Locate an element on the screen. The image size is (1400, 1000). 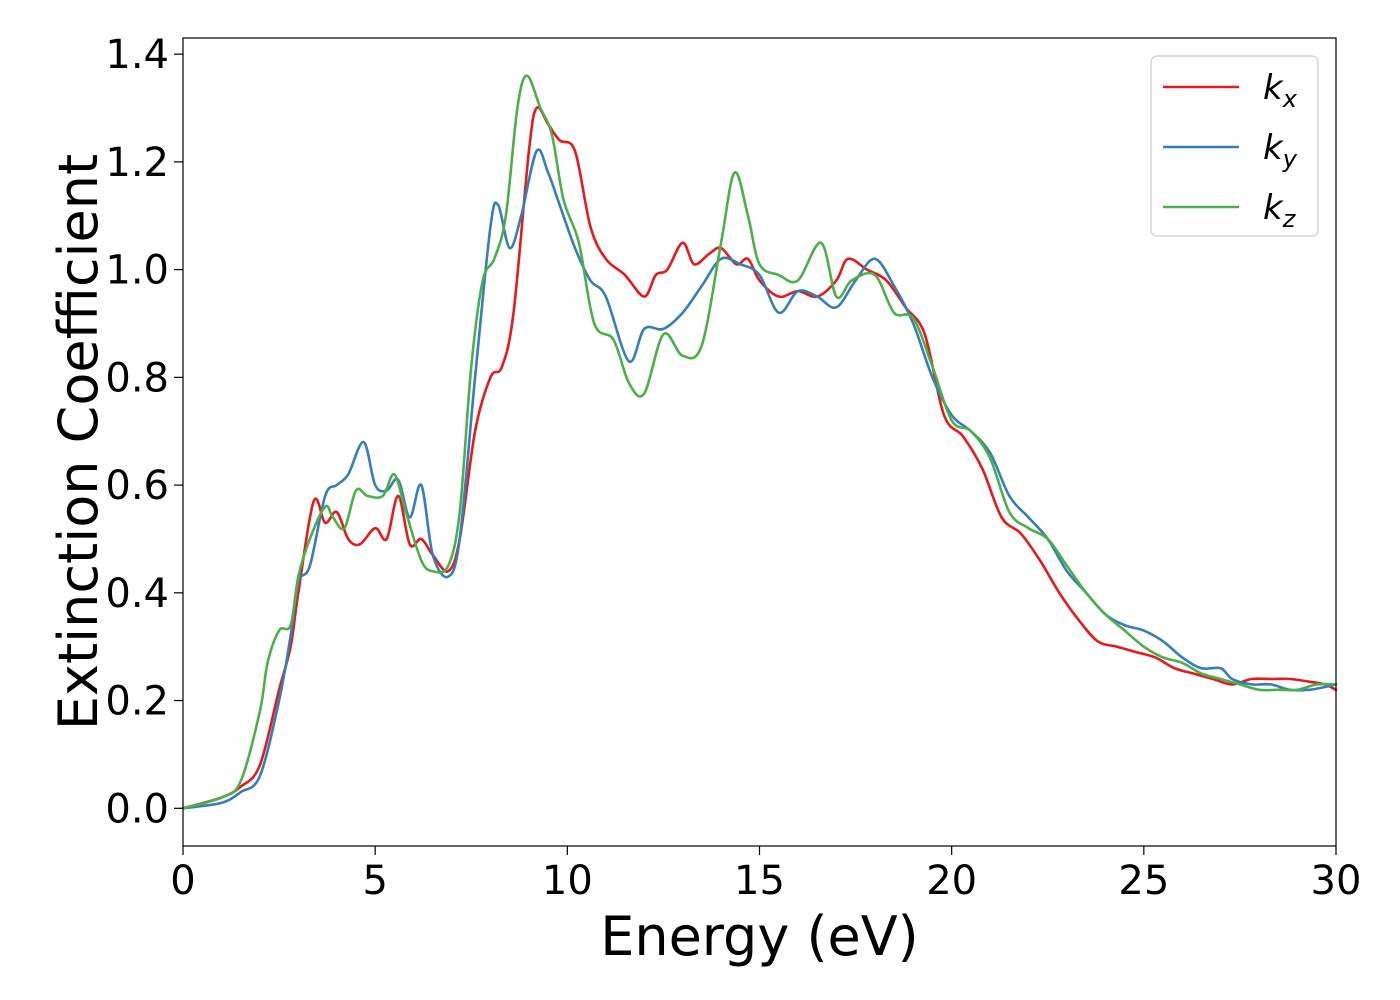
legend-label-kx: kx is located at coordinates (1280, 90).